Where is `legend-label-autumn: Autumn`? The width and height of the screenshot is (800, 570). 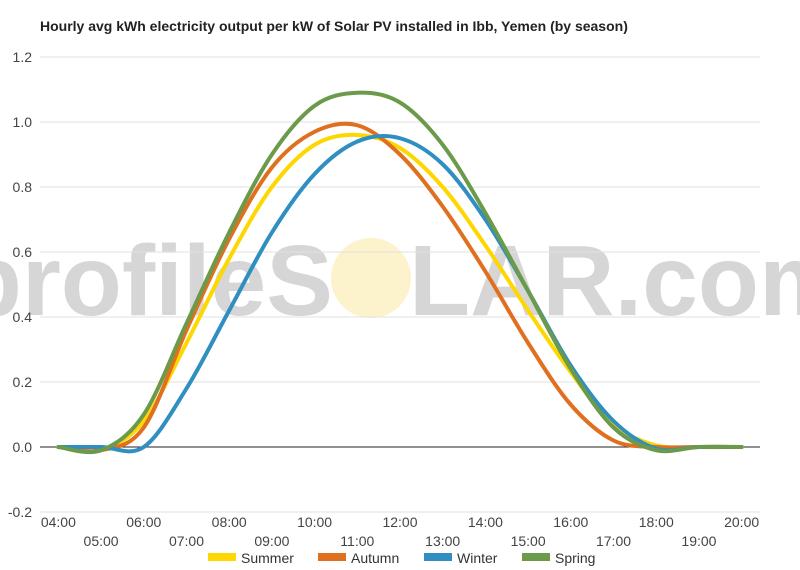
legend-label-autumn: Autumn is located at coordinates (375, 558).